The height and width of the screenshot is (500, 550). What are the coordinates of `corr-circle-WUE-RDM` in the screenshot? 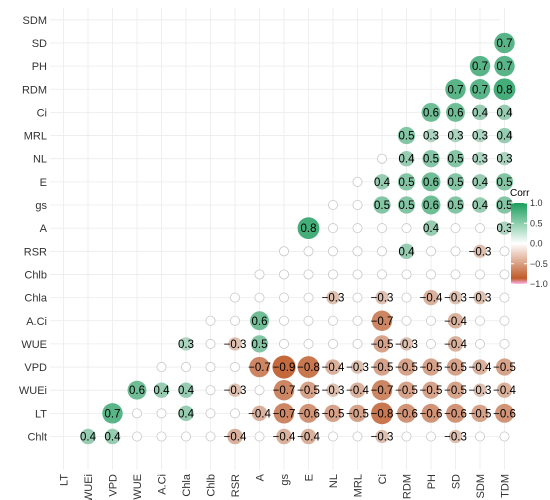 It's located at (406, 344).